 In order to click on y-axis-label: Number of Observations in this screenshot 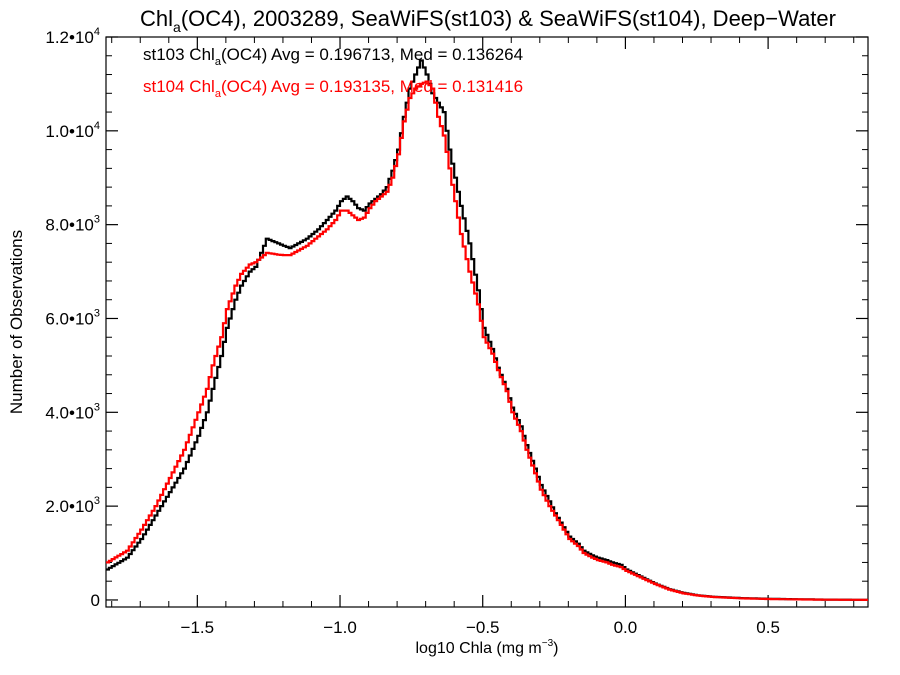, I will do `click(16, 322)`.